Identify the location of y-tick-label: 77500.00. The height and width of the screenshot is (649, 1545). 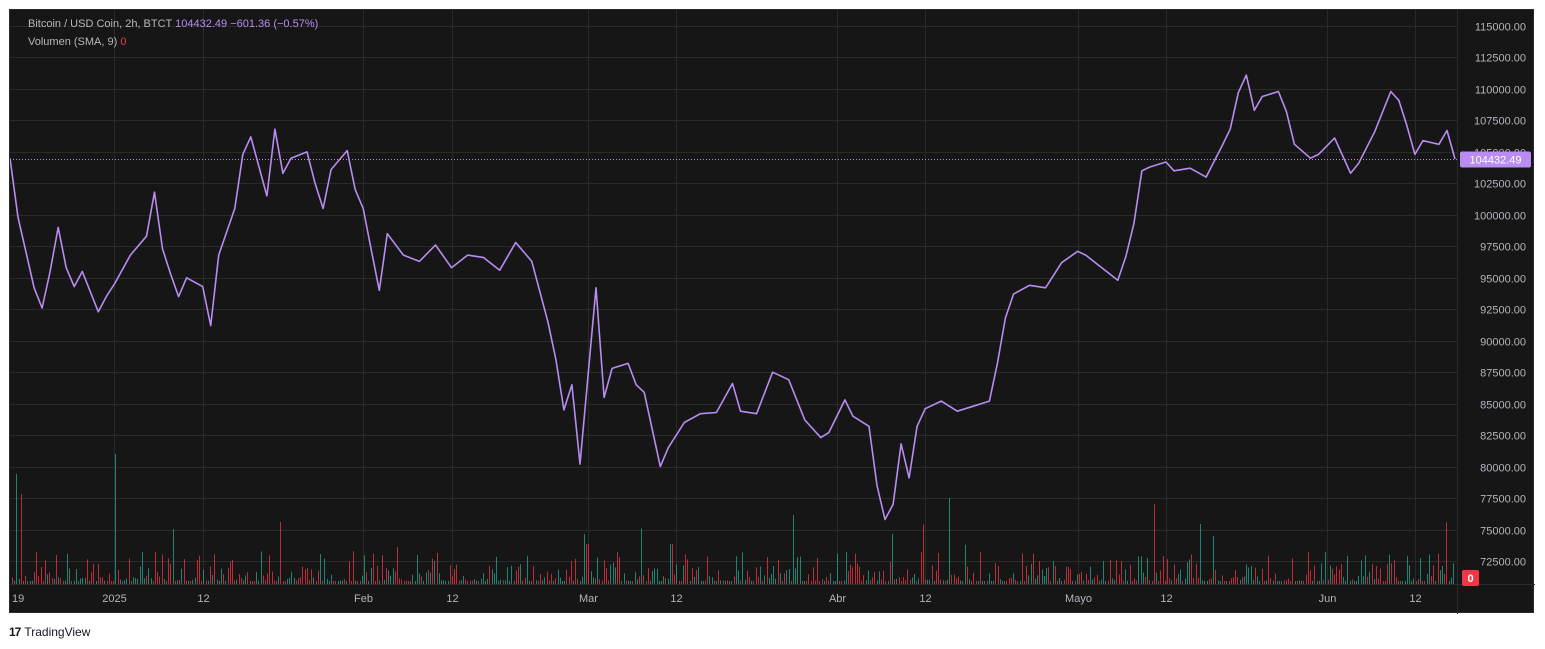
(1503, 500).